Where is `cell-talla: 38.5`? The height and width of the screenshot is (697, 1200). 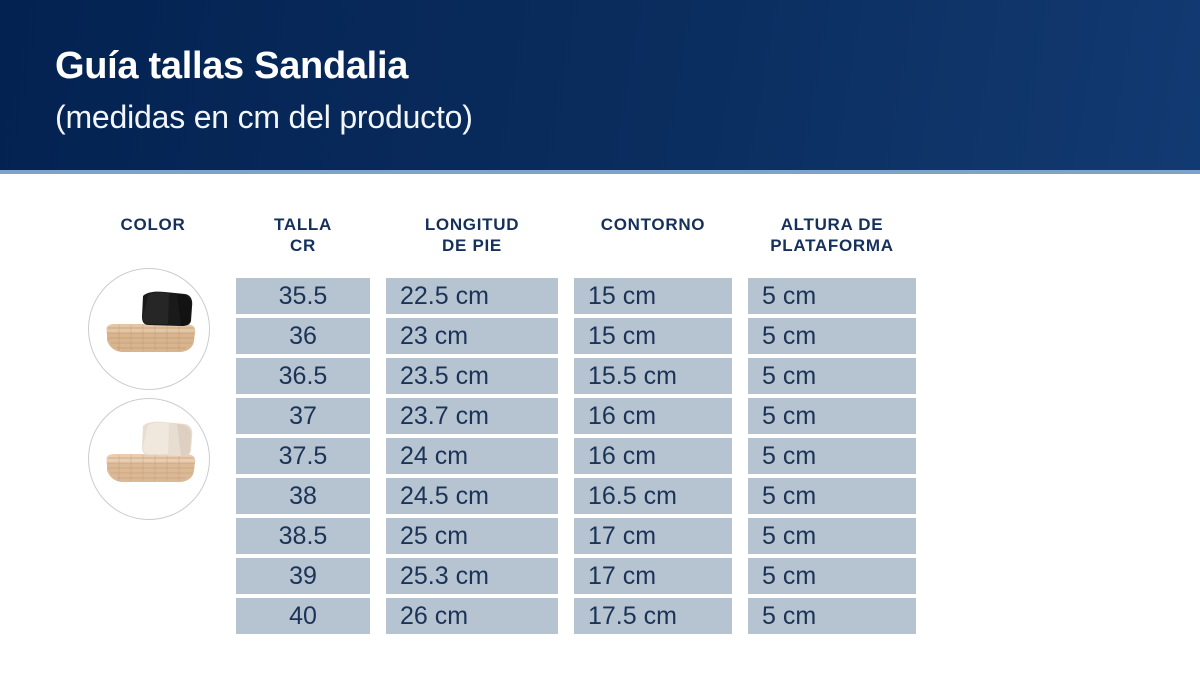
cell-talla: 38.5 is located at coordinates (303, 536).